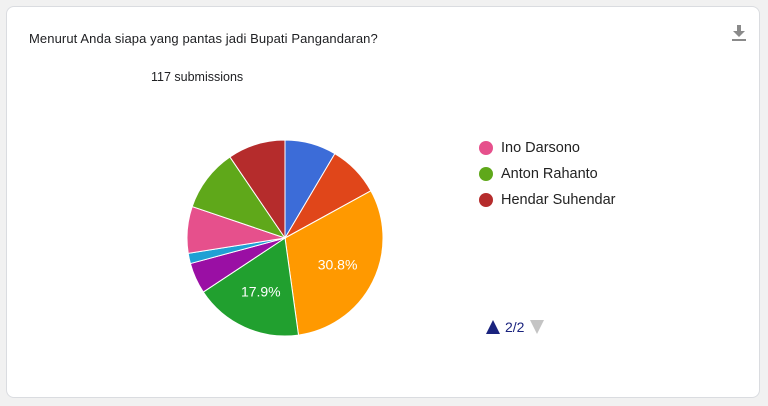 The image size is (768, 406). I want to click on legend-item-hendar-suhendar: Hendar Suhendar, so click(547, 200).